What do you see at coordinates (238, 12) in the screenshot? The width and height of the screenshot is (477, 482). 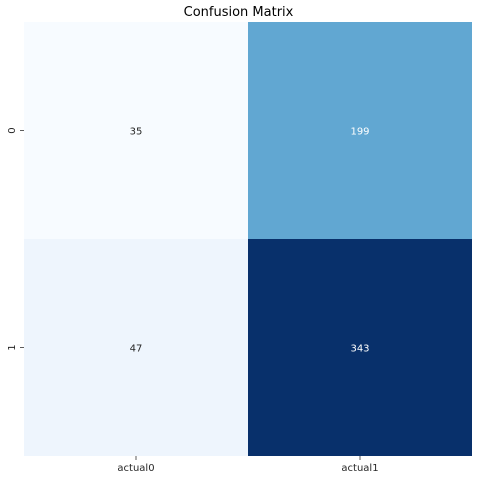 I see `chart-title: Confusion Matrix` at bounding box center [238, 12].